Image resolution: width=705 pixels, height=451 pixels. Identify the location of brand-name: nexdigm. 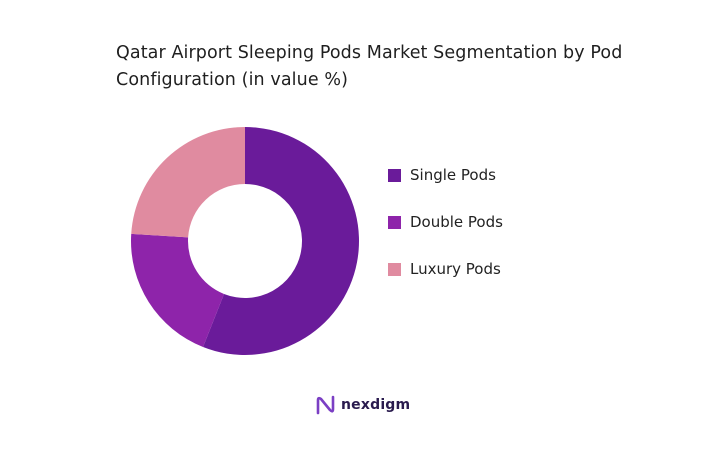
(376, 405).